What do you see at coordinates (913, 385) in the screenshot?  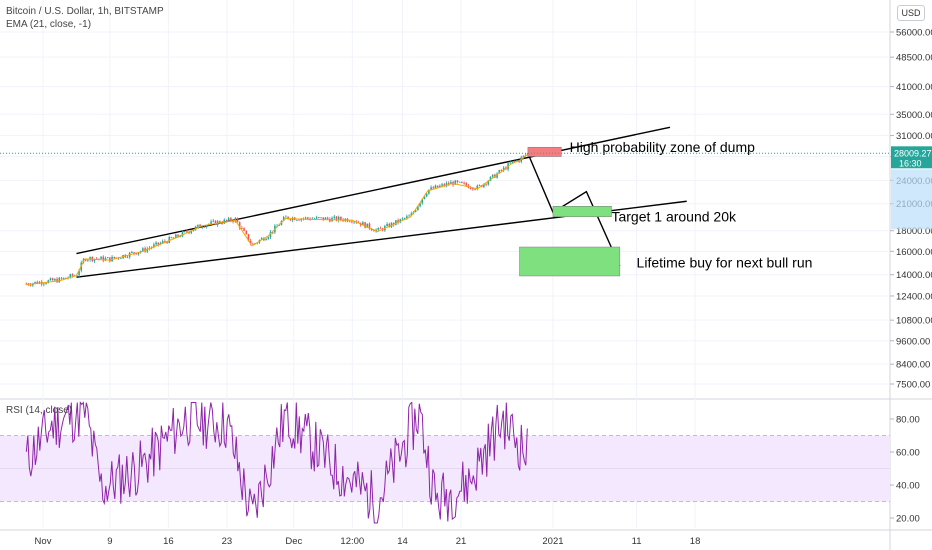 I see `price-tick-label: 7500.00` at bounding box center [913, 385].